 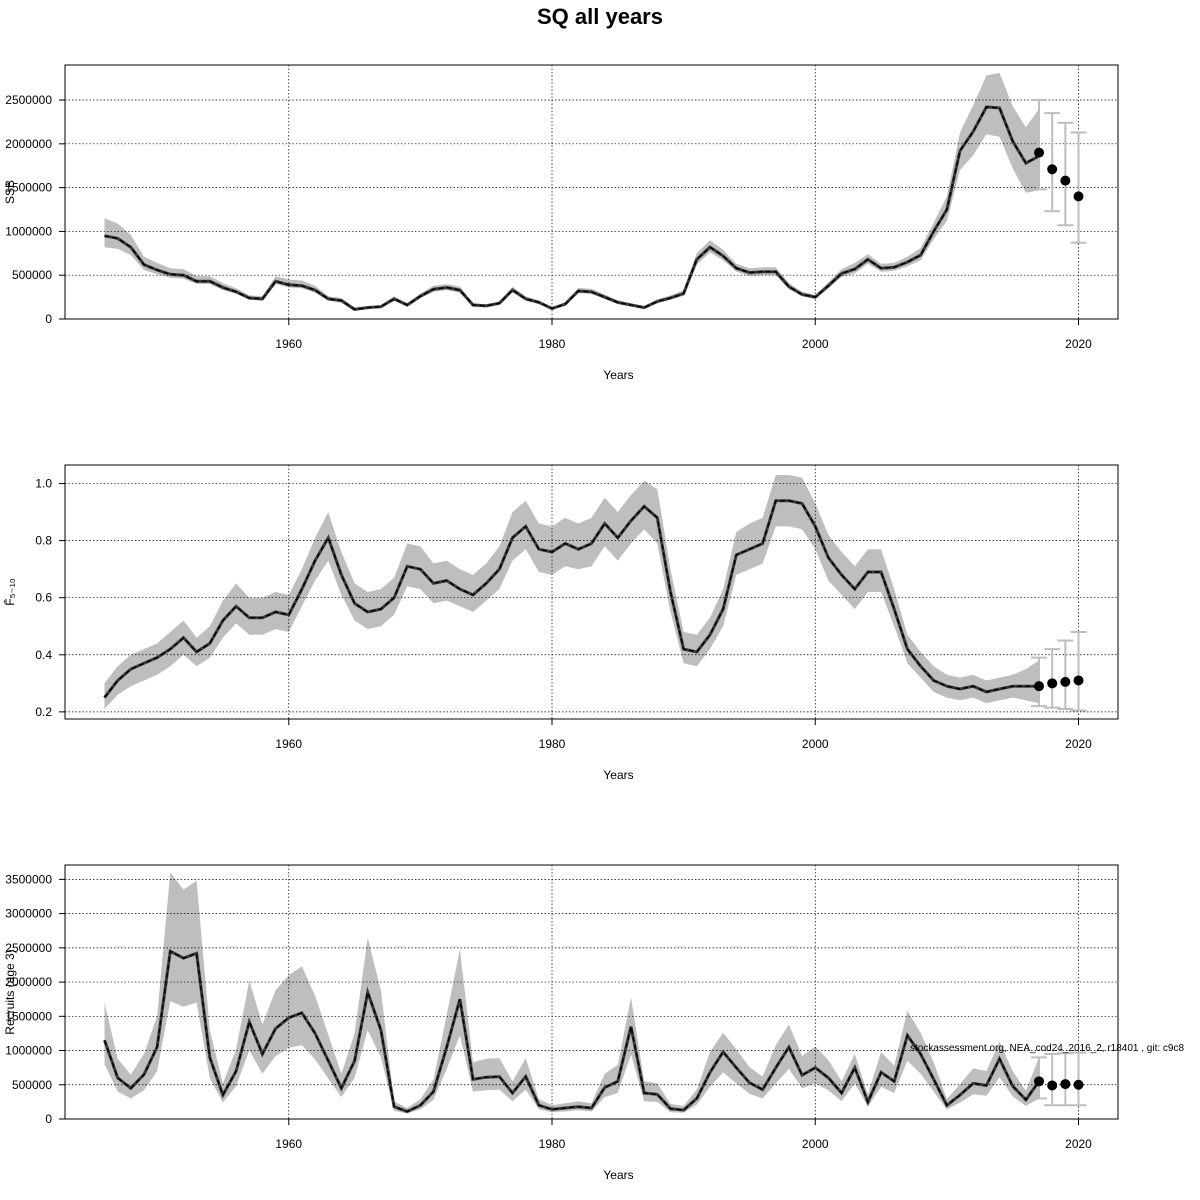 What do you see at coordinates (815, 1144) in the screenshot?
I see `recruits-xtick-label: 2000` at bounding box center [815, 1144].